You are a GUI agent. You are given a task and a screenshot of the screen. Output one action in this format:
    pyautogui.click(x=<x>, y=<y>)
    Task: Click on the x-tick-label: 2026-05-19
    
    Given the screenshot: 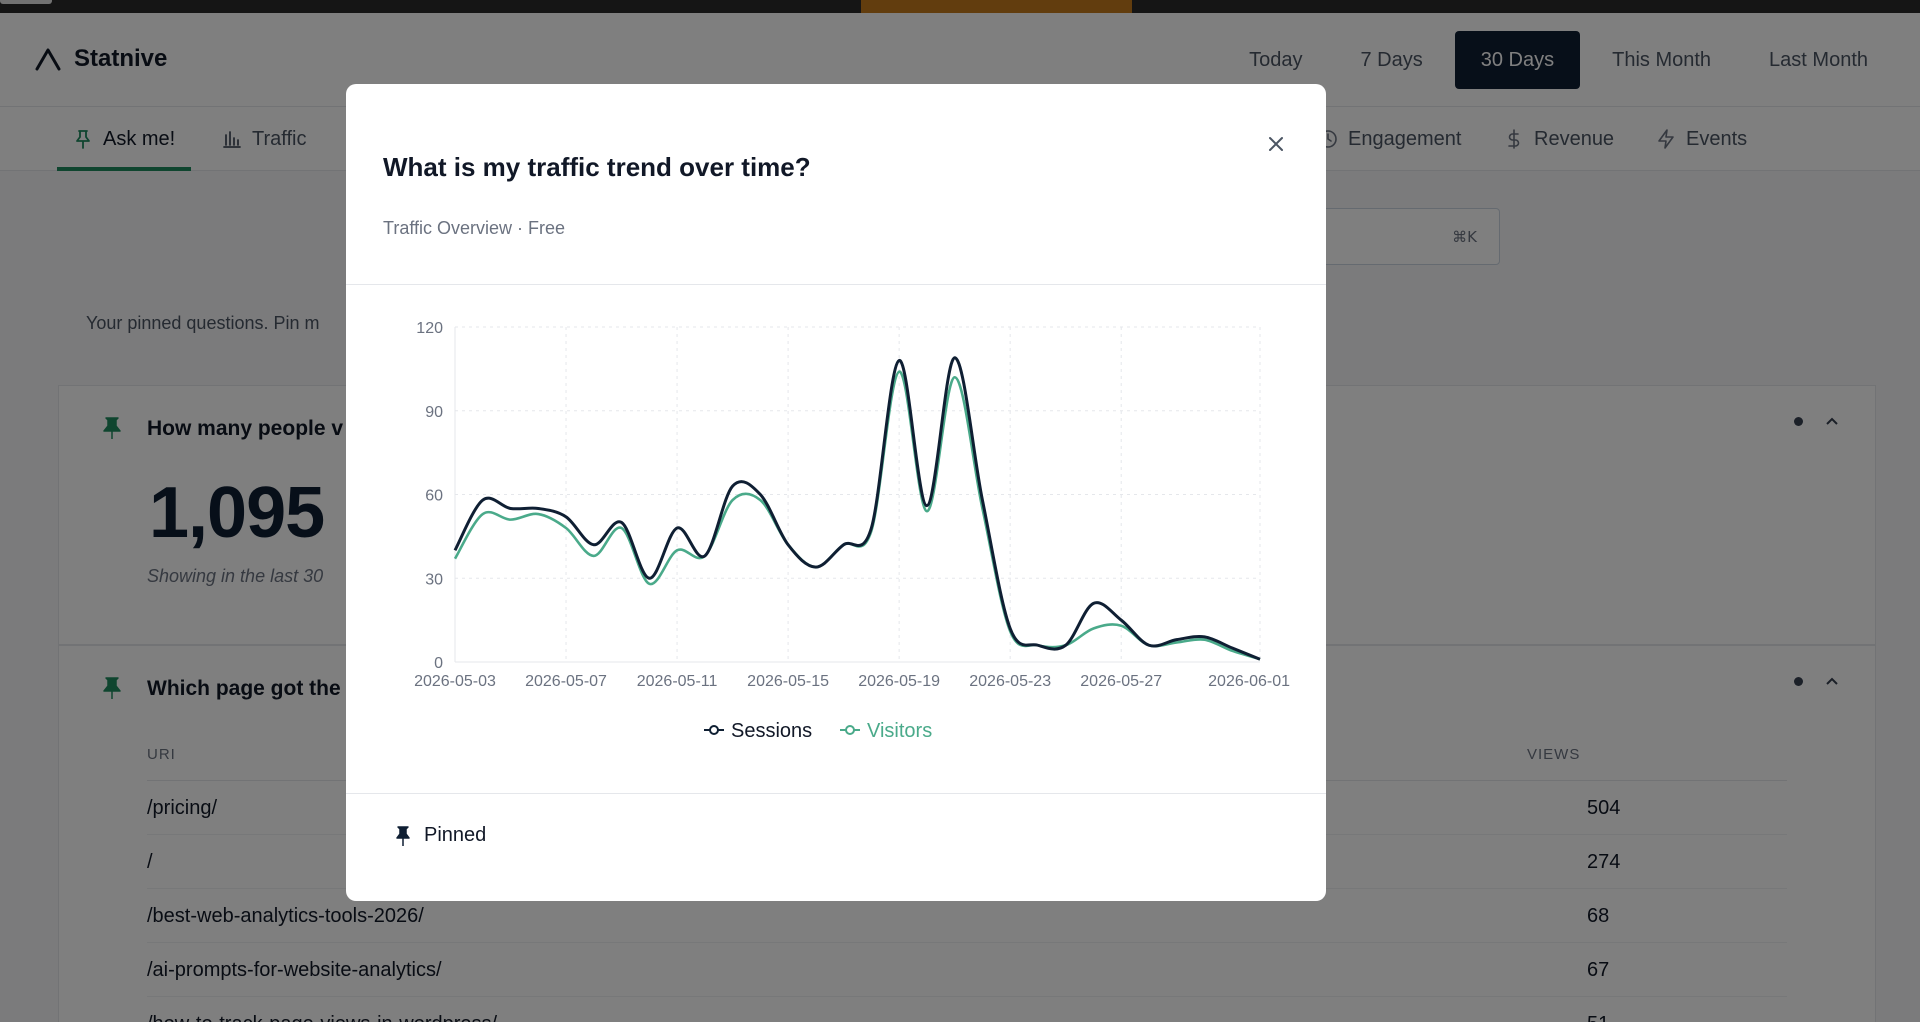 What is the action you would take?
    pyautogui.click(x=899, y=681)
    